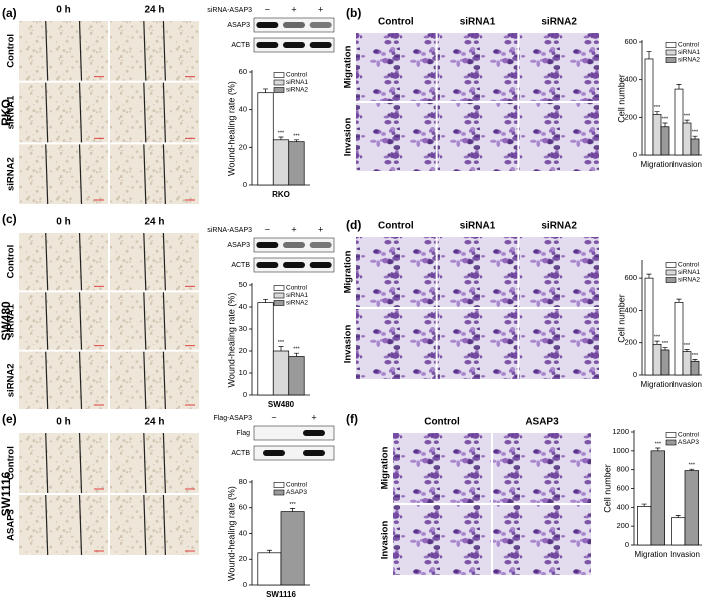  Describe the element at coordinates (243, 284) in the screenshot. I see `y-tick-label: 50` at that location.